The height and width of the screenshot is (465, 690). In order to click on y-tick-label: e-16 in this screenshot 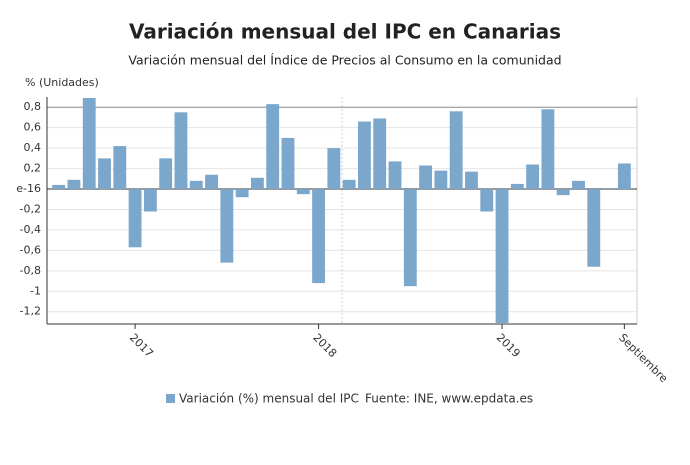, I will do `click(28, 188)`.